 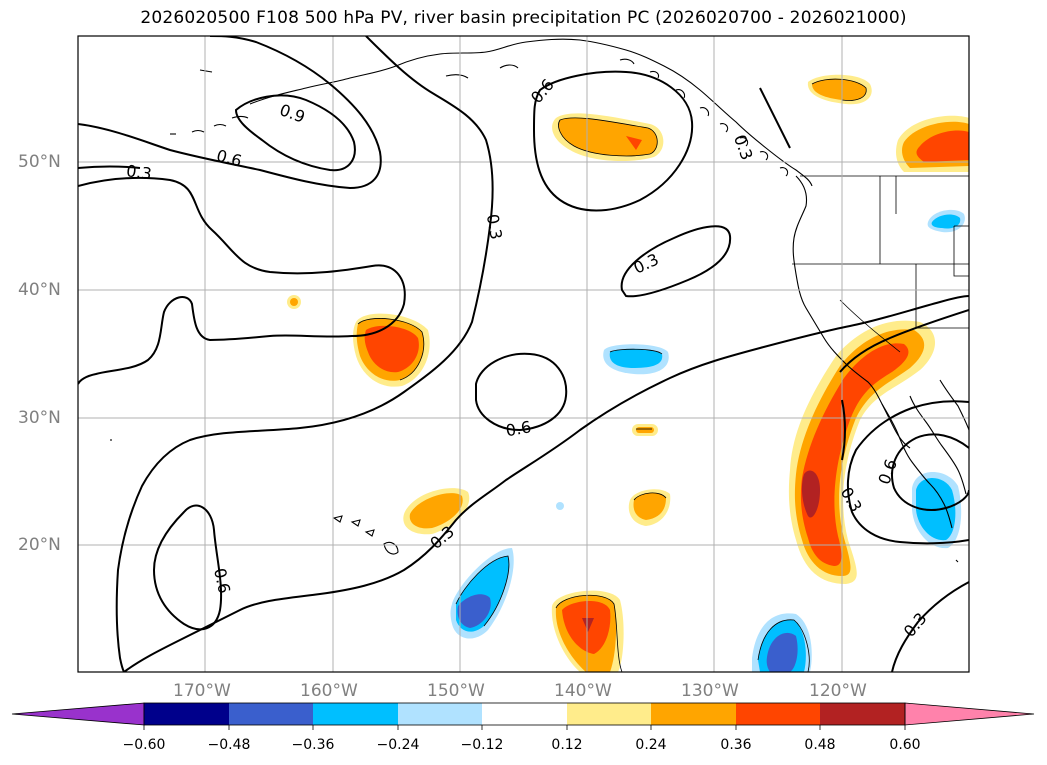 I want to click on colorbar-tick-label: 0.36, so click(x=736, y=745).